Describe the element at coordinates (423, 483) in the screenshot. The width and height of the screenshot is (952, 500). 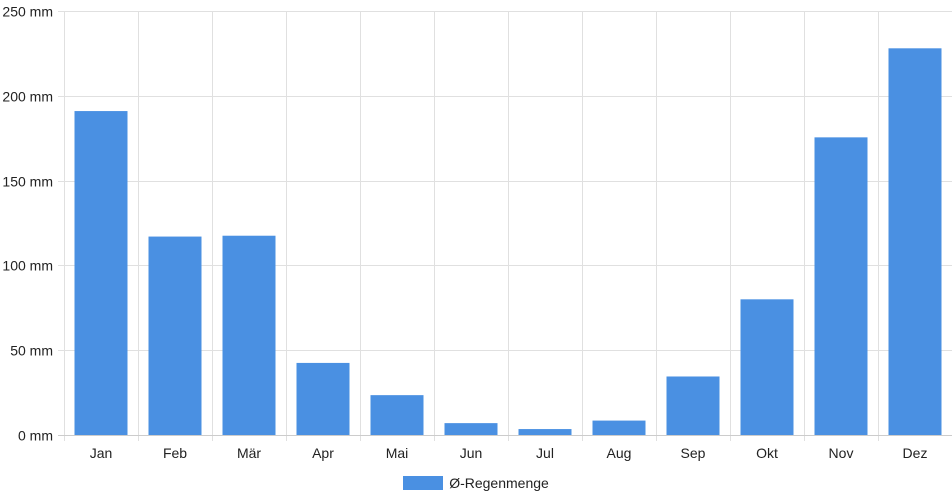
I see `legend-swatch` at that location.